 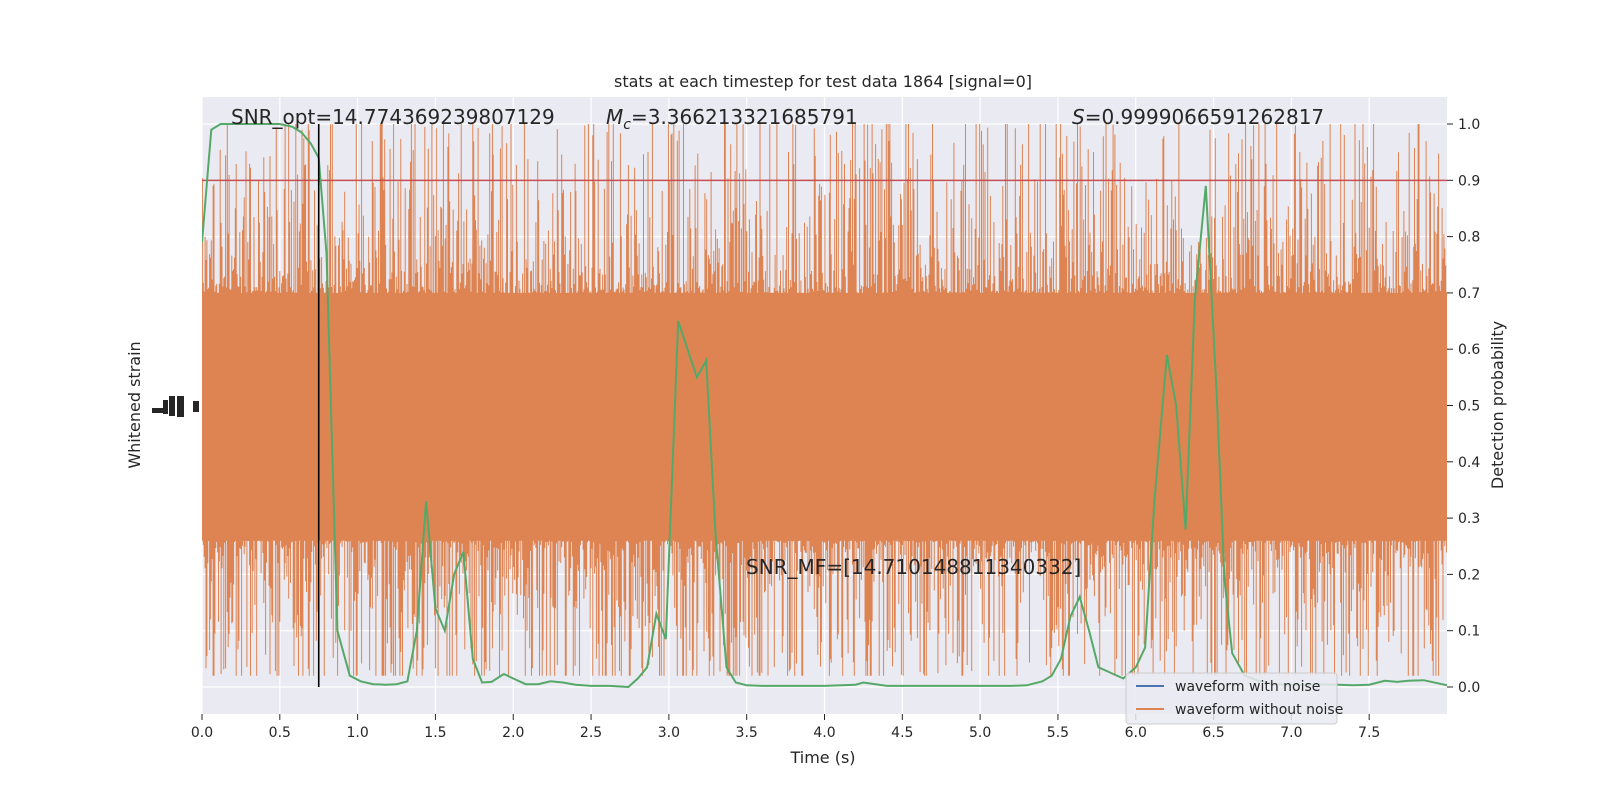 What do you see at coordinates (175, 406) in the screenshot?
I see `left-axis-ticks-cluster` at bounding box center [175, 406].